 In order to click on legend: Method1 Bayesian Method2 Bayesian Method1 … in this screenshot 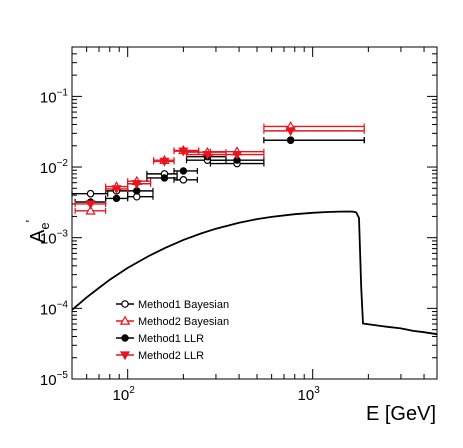, I will do `click(172, 330)`.